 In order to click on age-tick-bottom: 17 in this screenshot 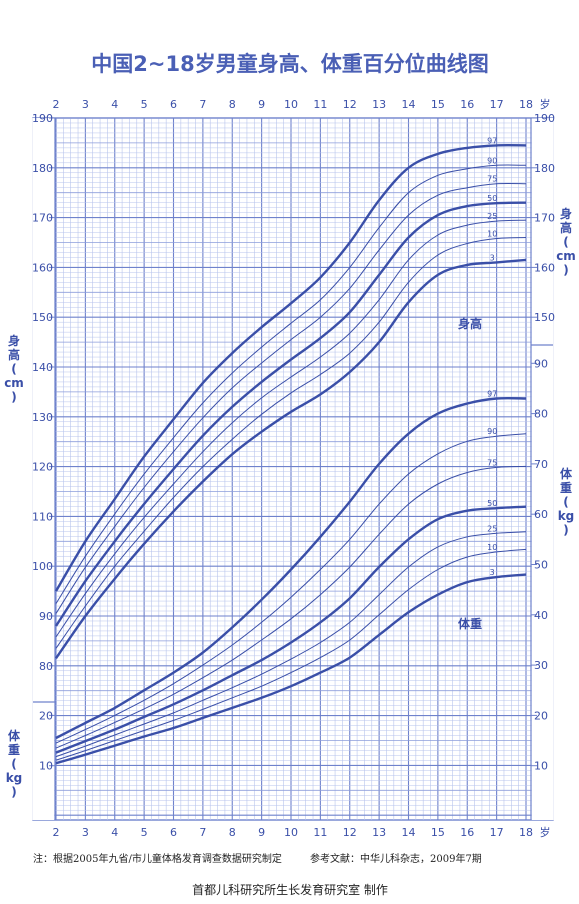, I will do `click(497, 832)`.